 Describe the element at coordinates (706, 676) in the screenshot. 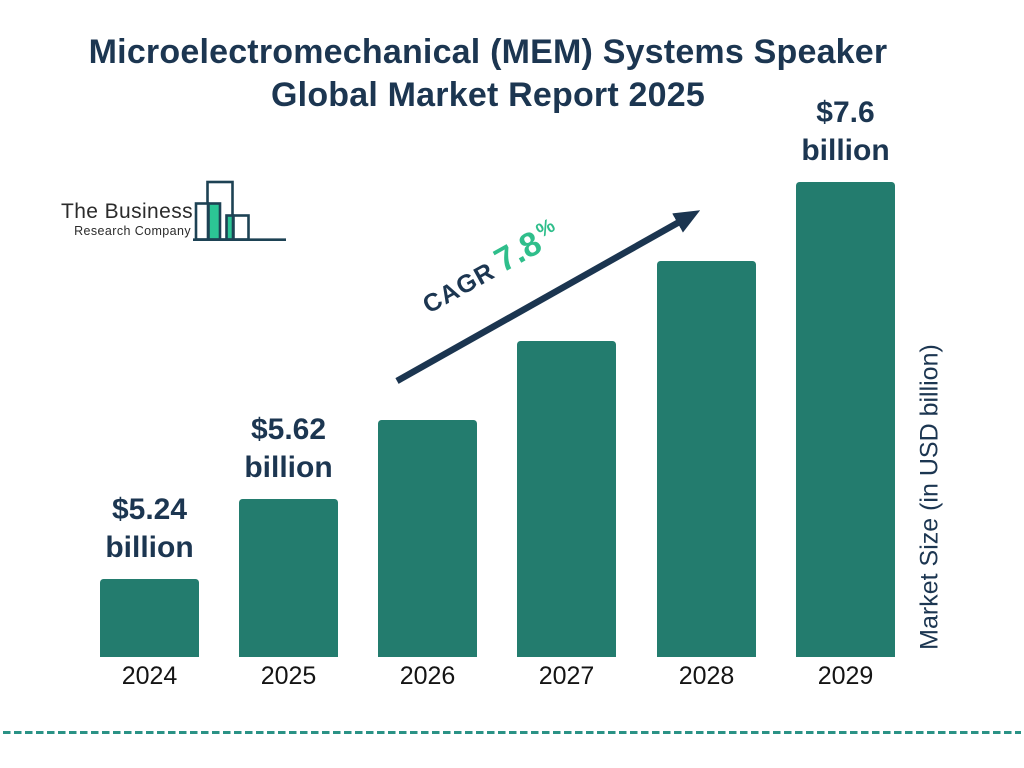

I see `x-tick-2028: 2028` at that location.